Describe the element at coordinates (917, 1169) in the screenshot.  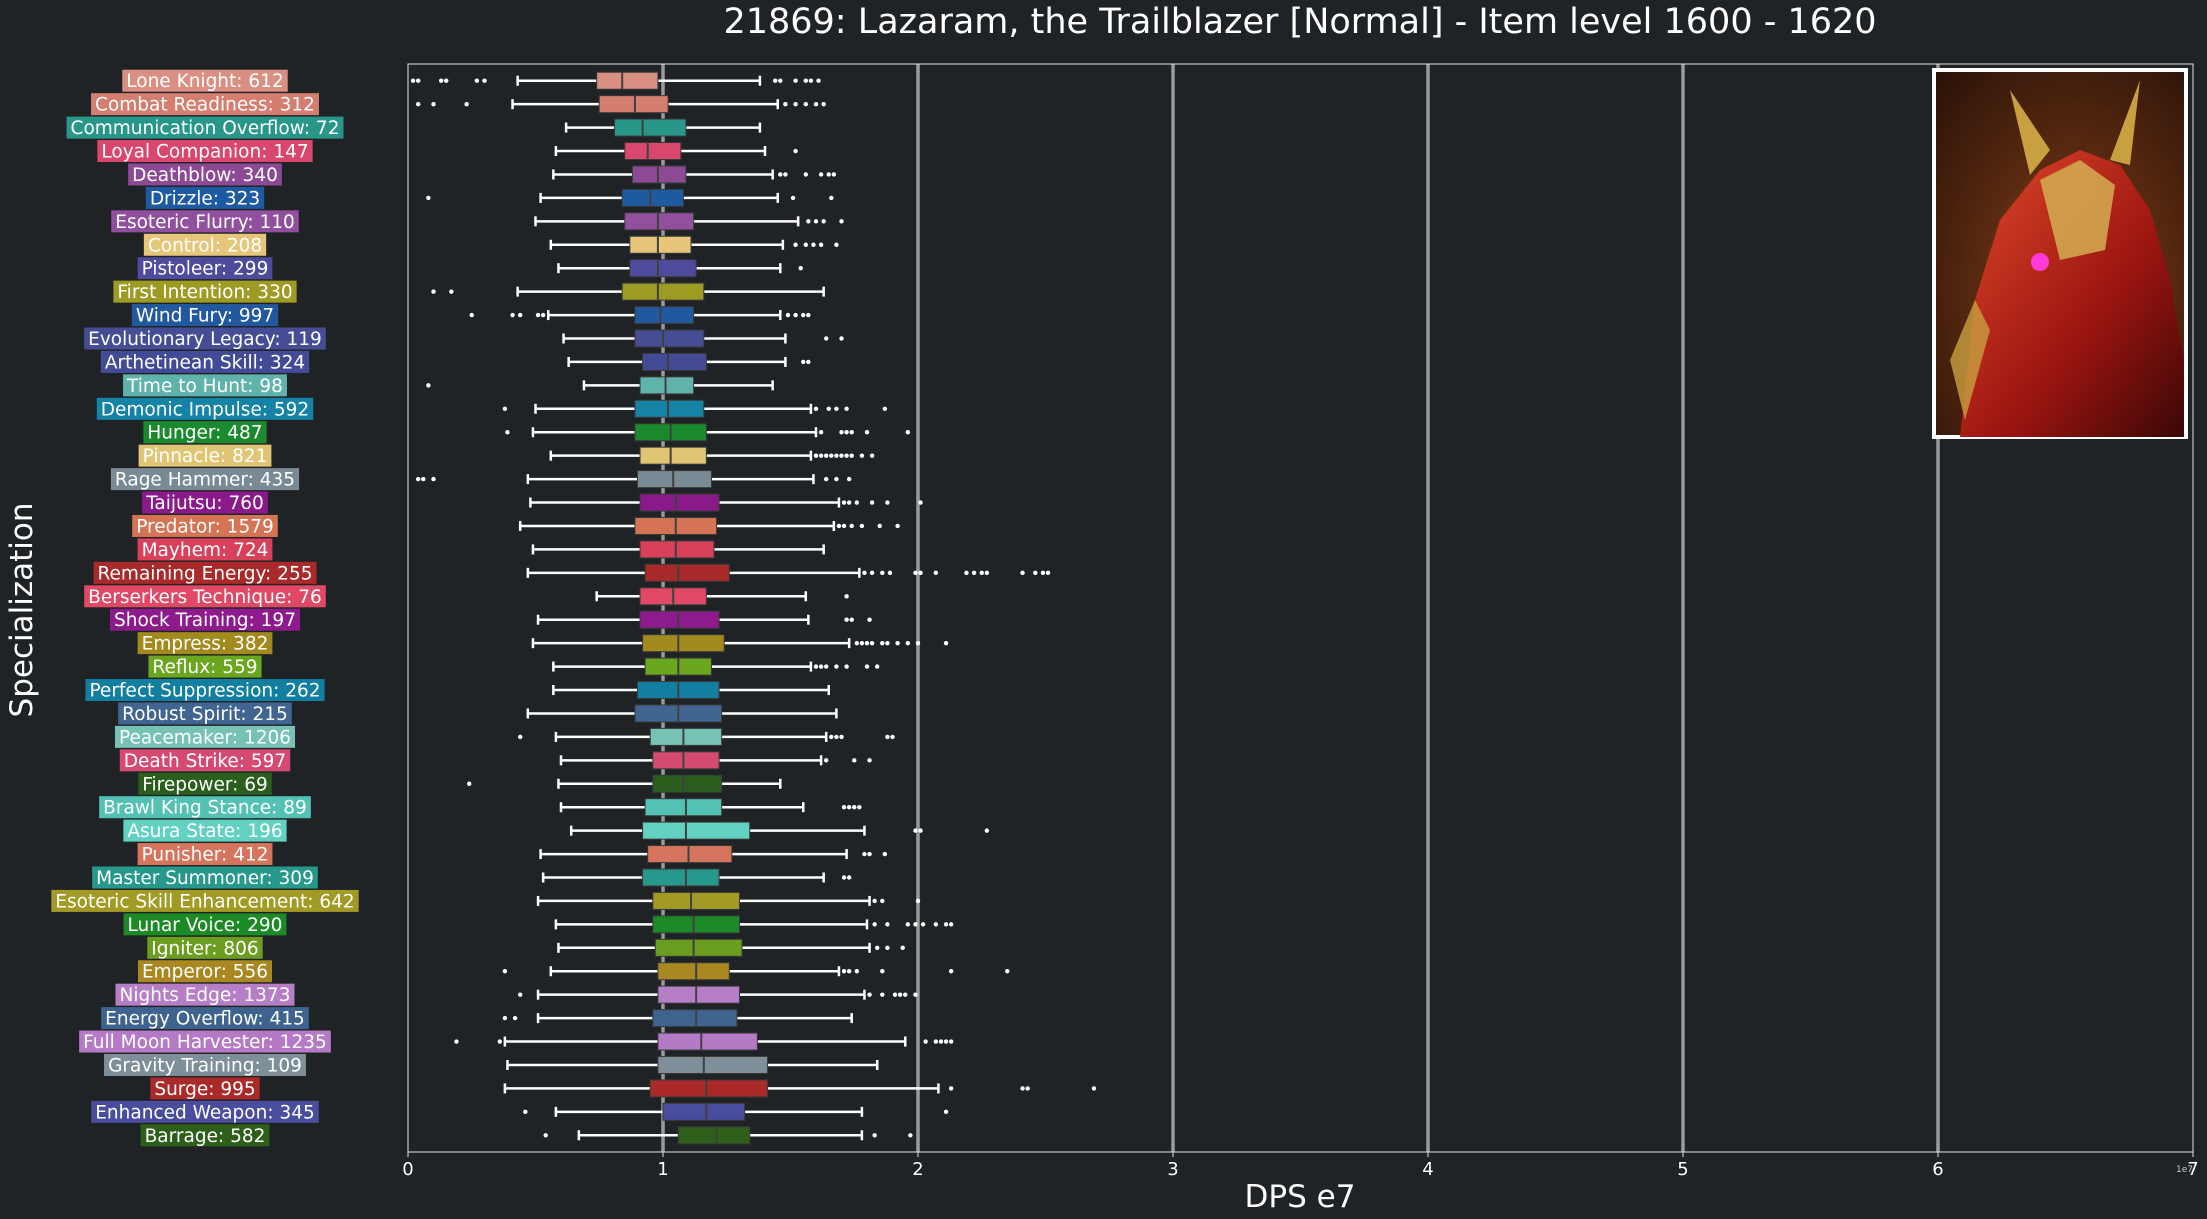
I see `x-tick-label: 2` at that location.